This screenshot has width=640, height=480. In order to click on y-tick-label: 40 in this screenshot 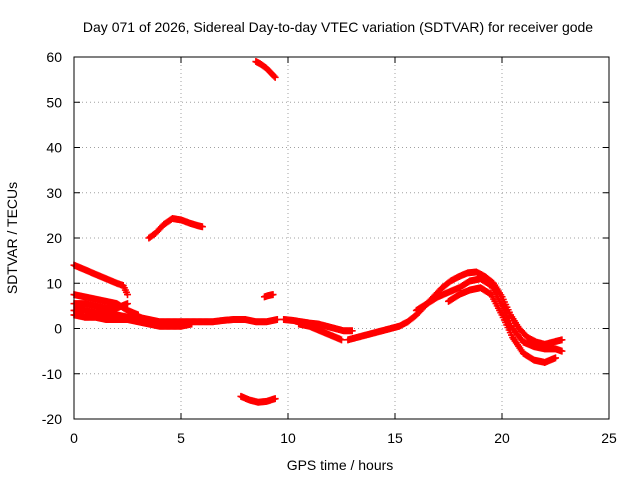, I will do `click(54, 148)`.